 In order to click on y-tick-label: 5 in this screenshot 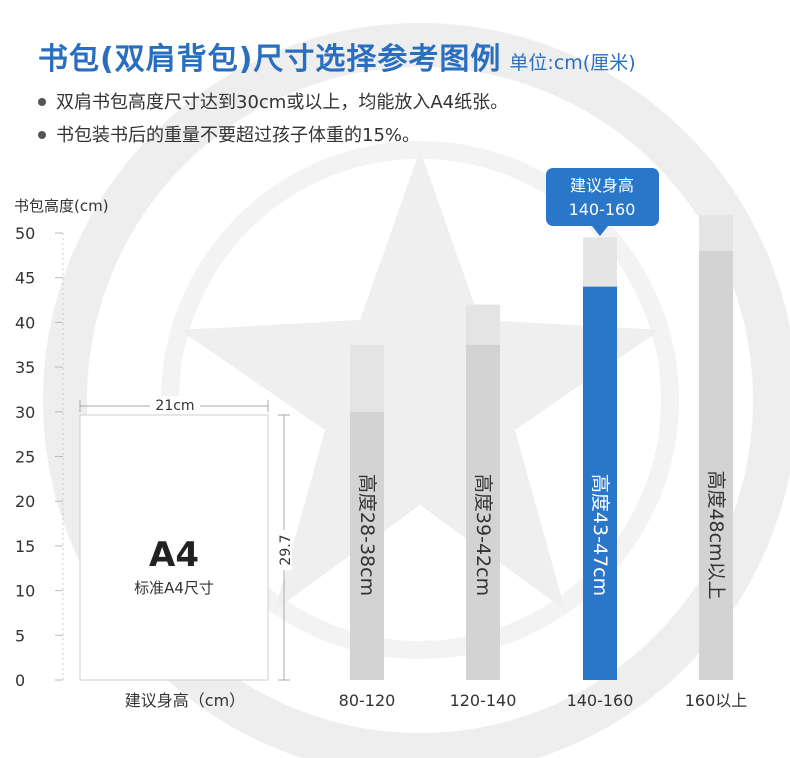, I will do `click(20, 635)`.